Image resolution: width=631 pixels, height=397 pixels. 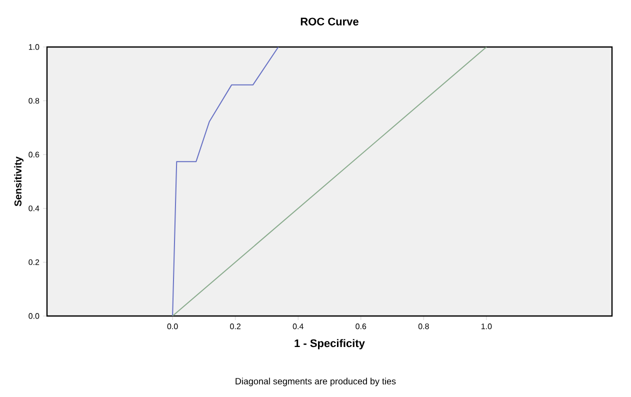 What do you see at coordinates (329, 344) in the screenshot?
I see `x-axis-title: 1 - Specificity` at bounding box center [329, 344].